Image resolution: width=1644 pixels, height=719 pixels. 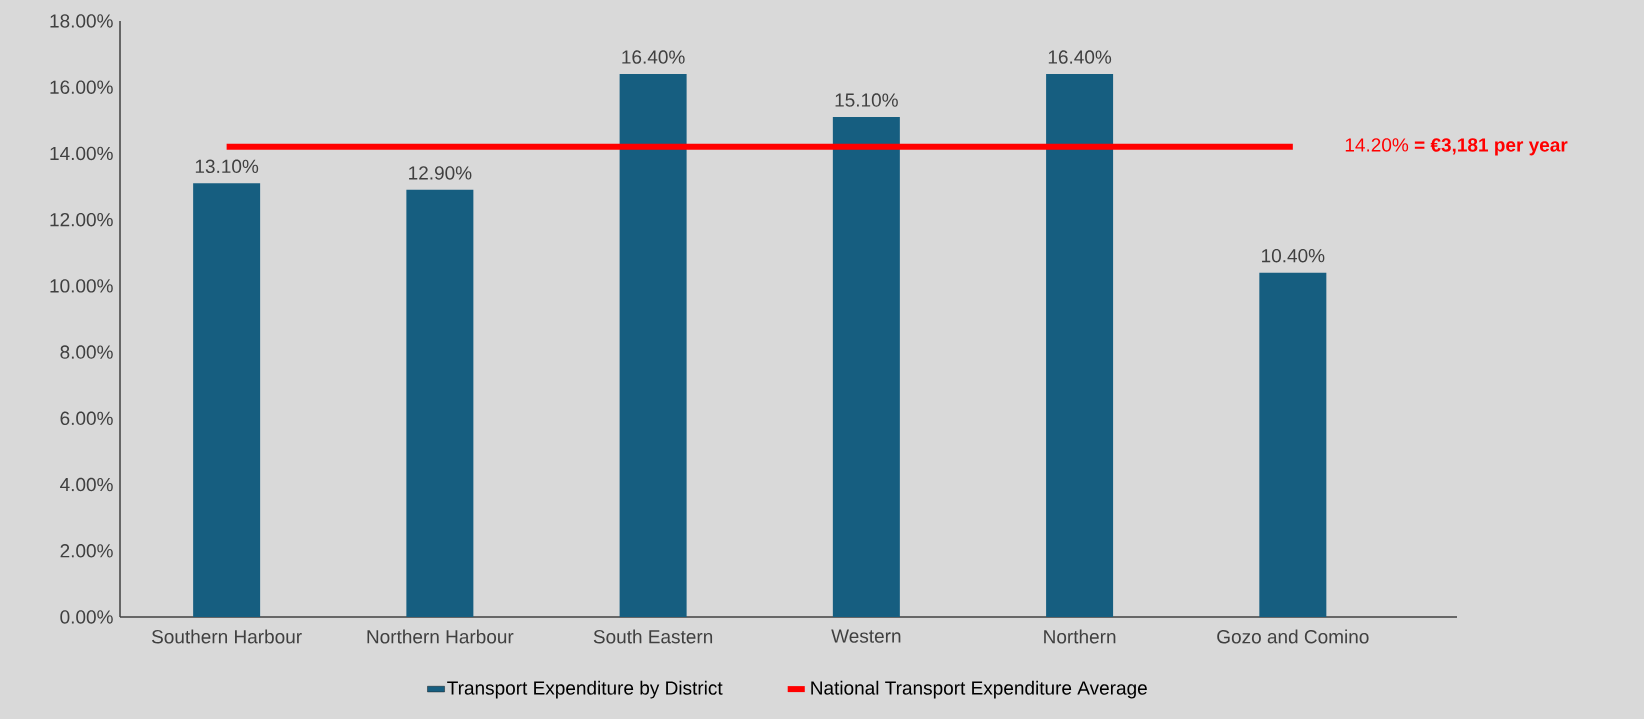 What do you see at coordinates (81, 87) in the screenshot?
I see `y-tick-label: 16.00%` at bounding box center [81, 87].